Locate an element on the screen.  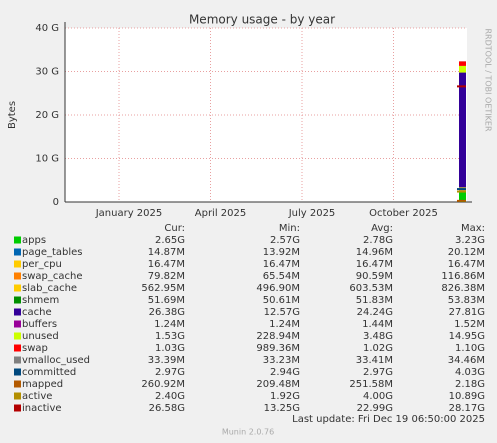
legend-value: 22.99G is located at coordinates (375, 408).